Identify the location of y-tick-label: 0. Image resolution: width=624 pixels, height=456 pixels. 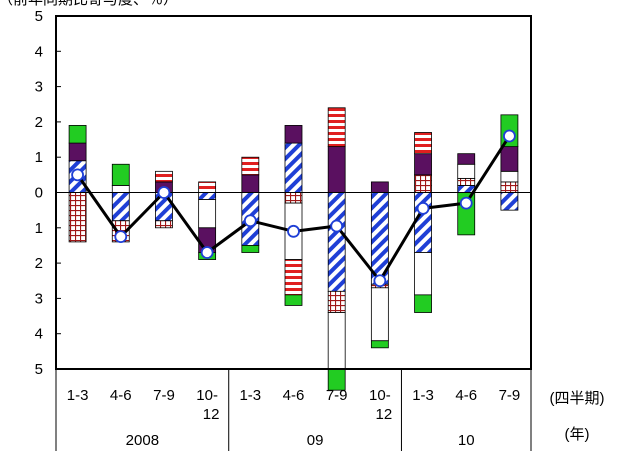
(39, 193).